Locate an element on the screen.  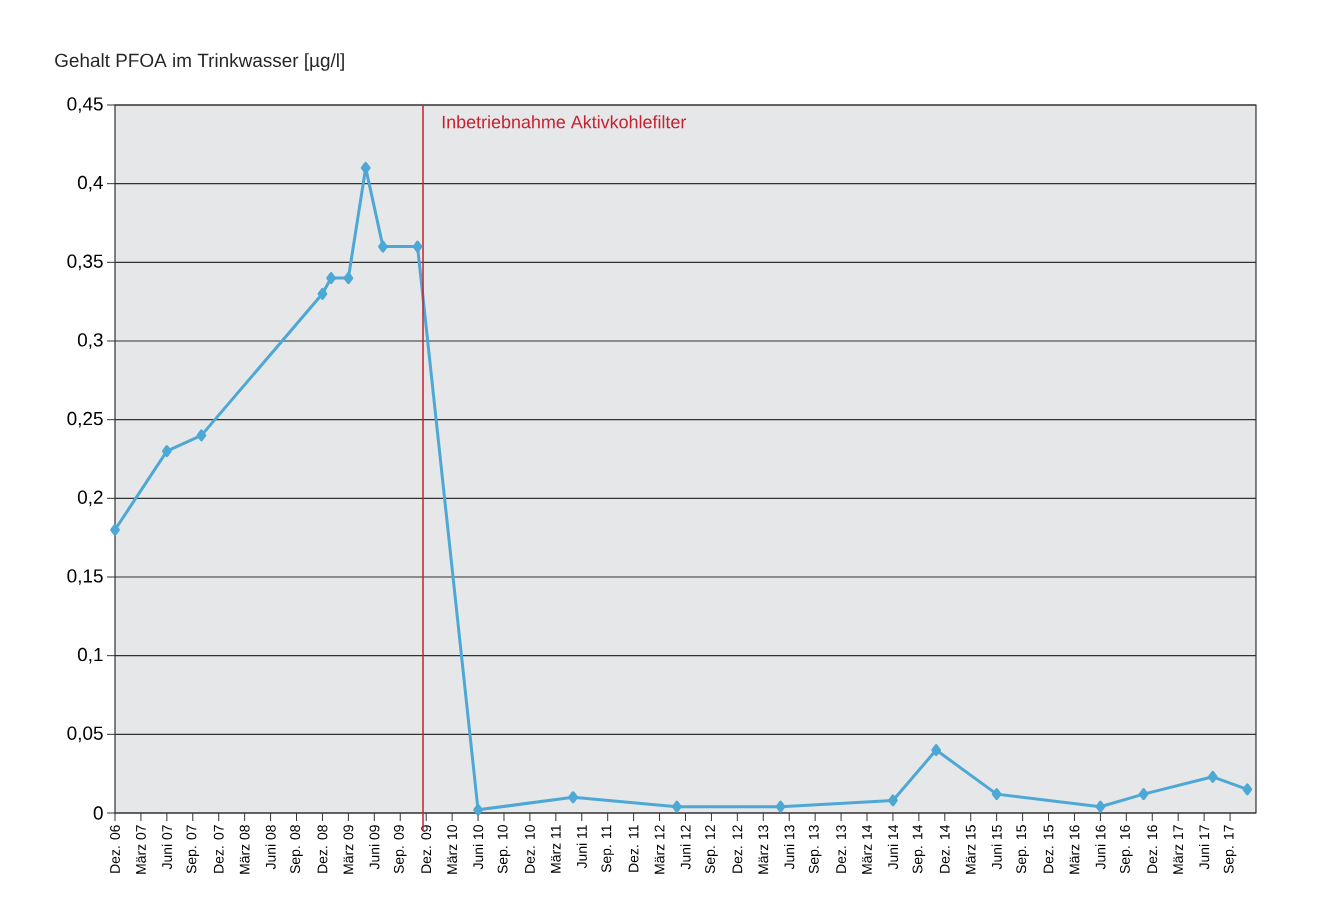
x-tick-label: Sep. 11 is located at coordinates (608, 849).